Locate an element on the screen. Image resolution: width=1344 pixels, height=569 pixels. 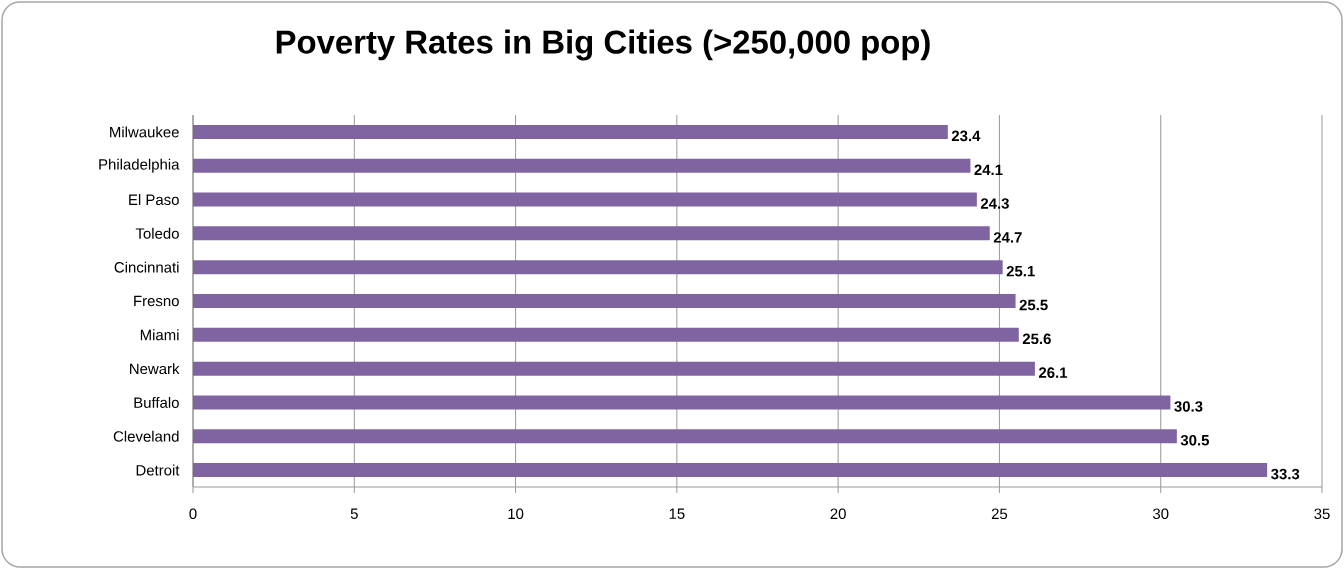
y-tick-label: Cleveland is located at coordinates (146, 436).